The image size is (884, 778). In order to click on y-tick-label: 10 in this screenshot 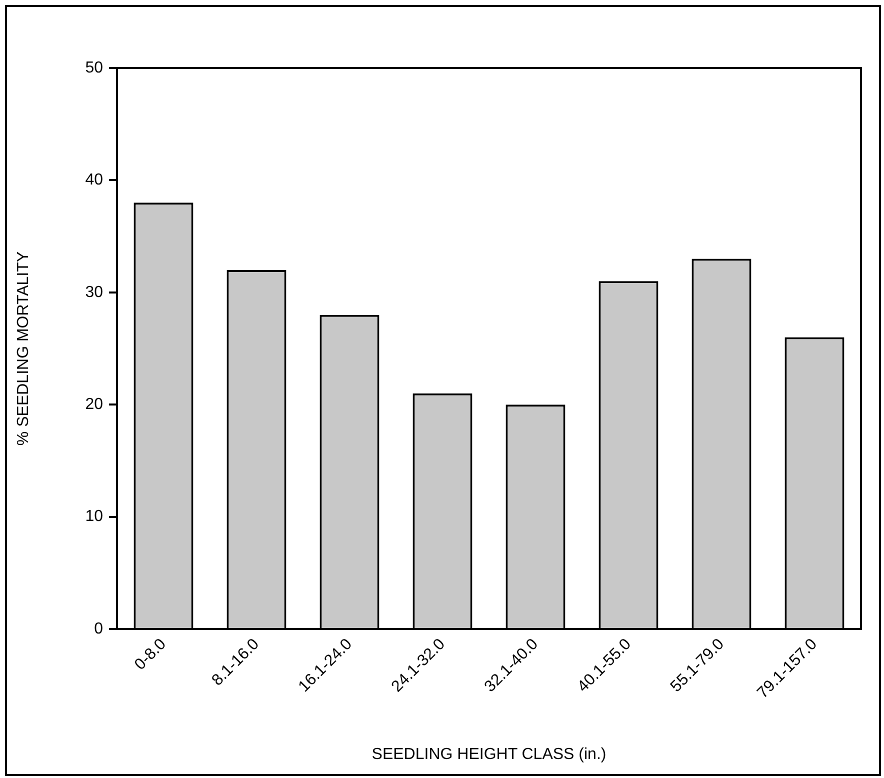, I will do `click(94, 517)`.